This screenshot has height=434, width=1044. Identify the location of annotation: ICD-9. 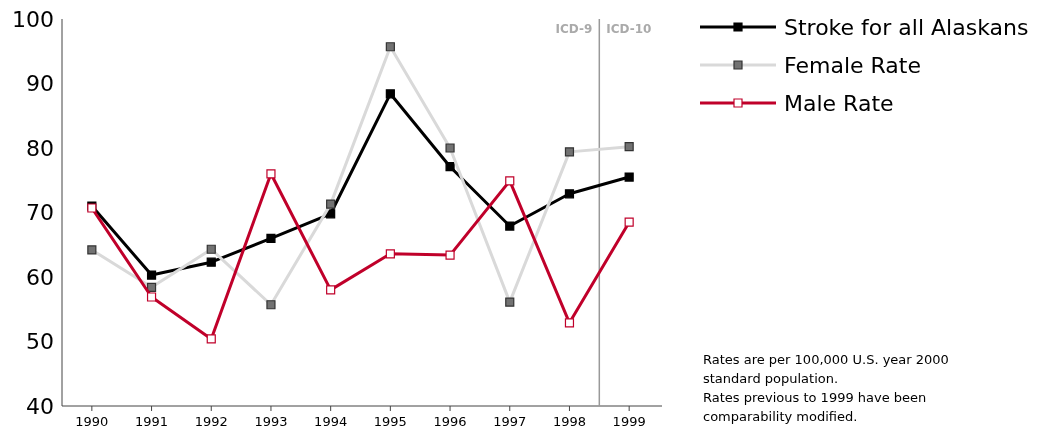
(574, 29).